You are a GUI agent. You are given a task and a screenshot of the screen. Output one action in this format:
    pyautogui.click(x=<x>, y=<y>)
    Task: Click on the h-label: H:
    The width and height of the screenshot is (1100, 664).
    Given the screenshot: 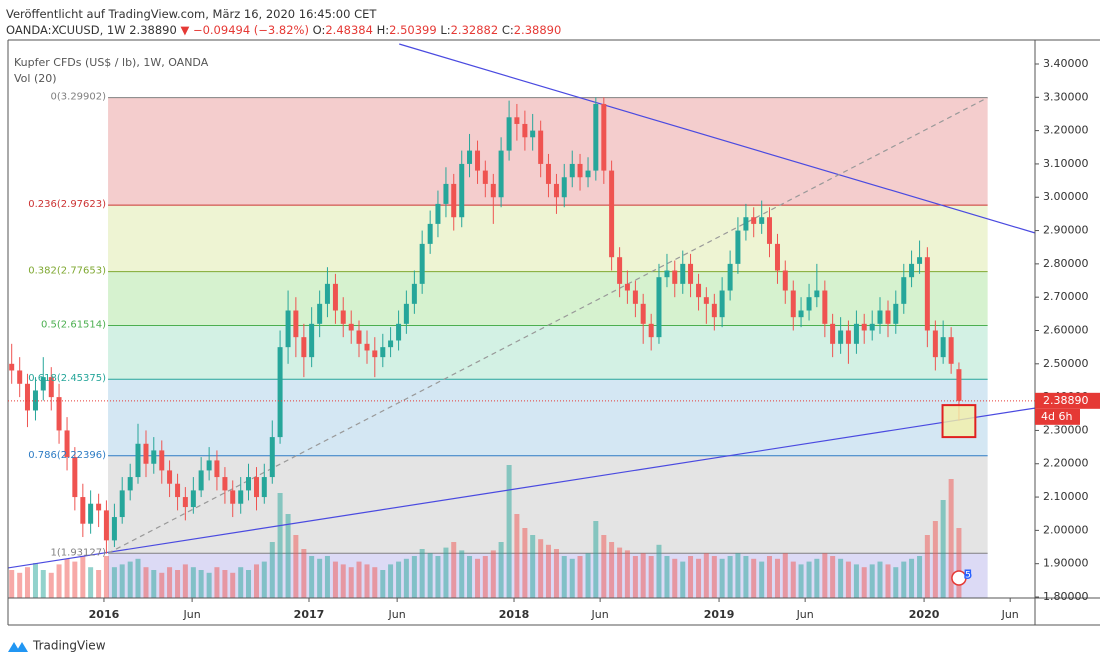 What is the action you would take?
    pyautogui.click(x=383, y=30)
    